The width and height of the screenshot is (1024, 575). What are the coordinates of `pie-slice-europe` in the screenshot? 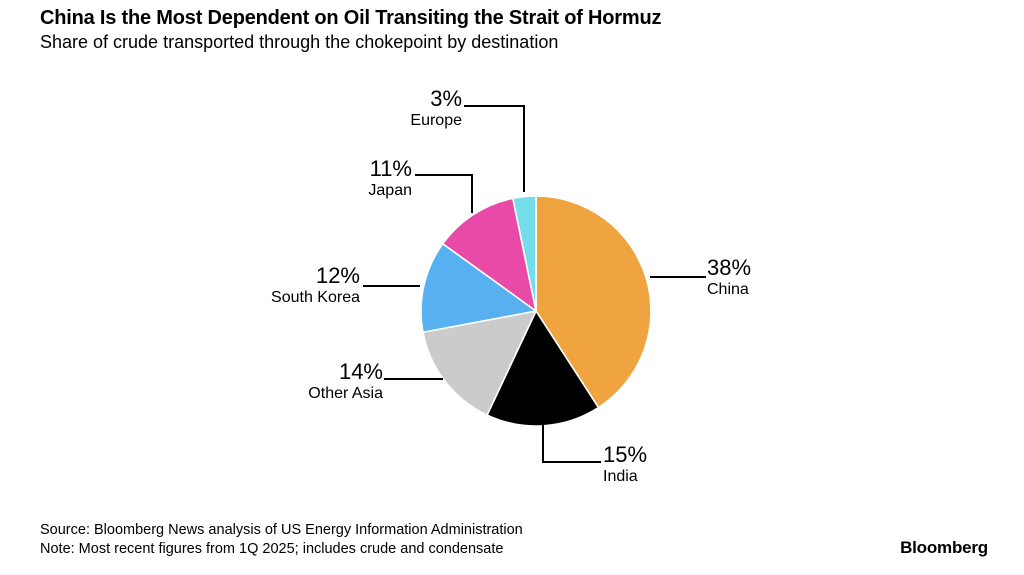 It's located at (524, 253).